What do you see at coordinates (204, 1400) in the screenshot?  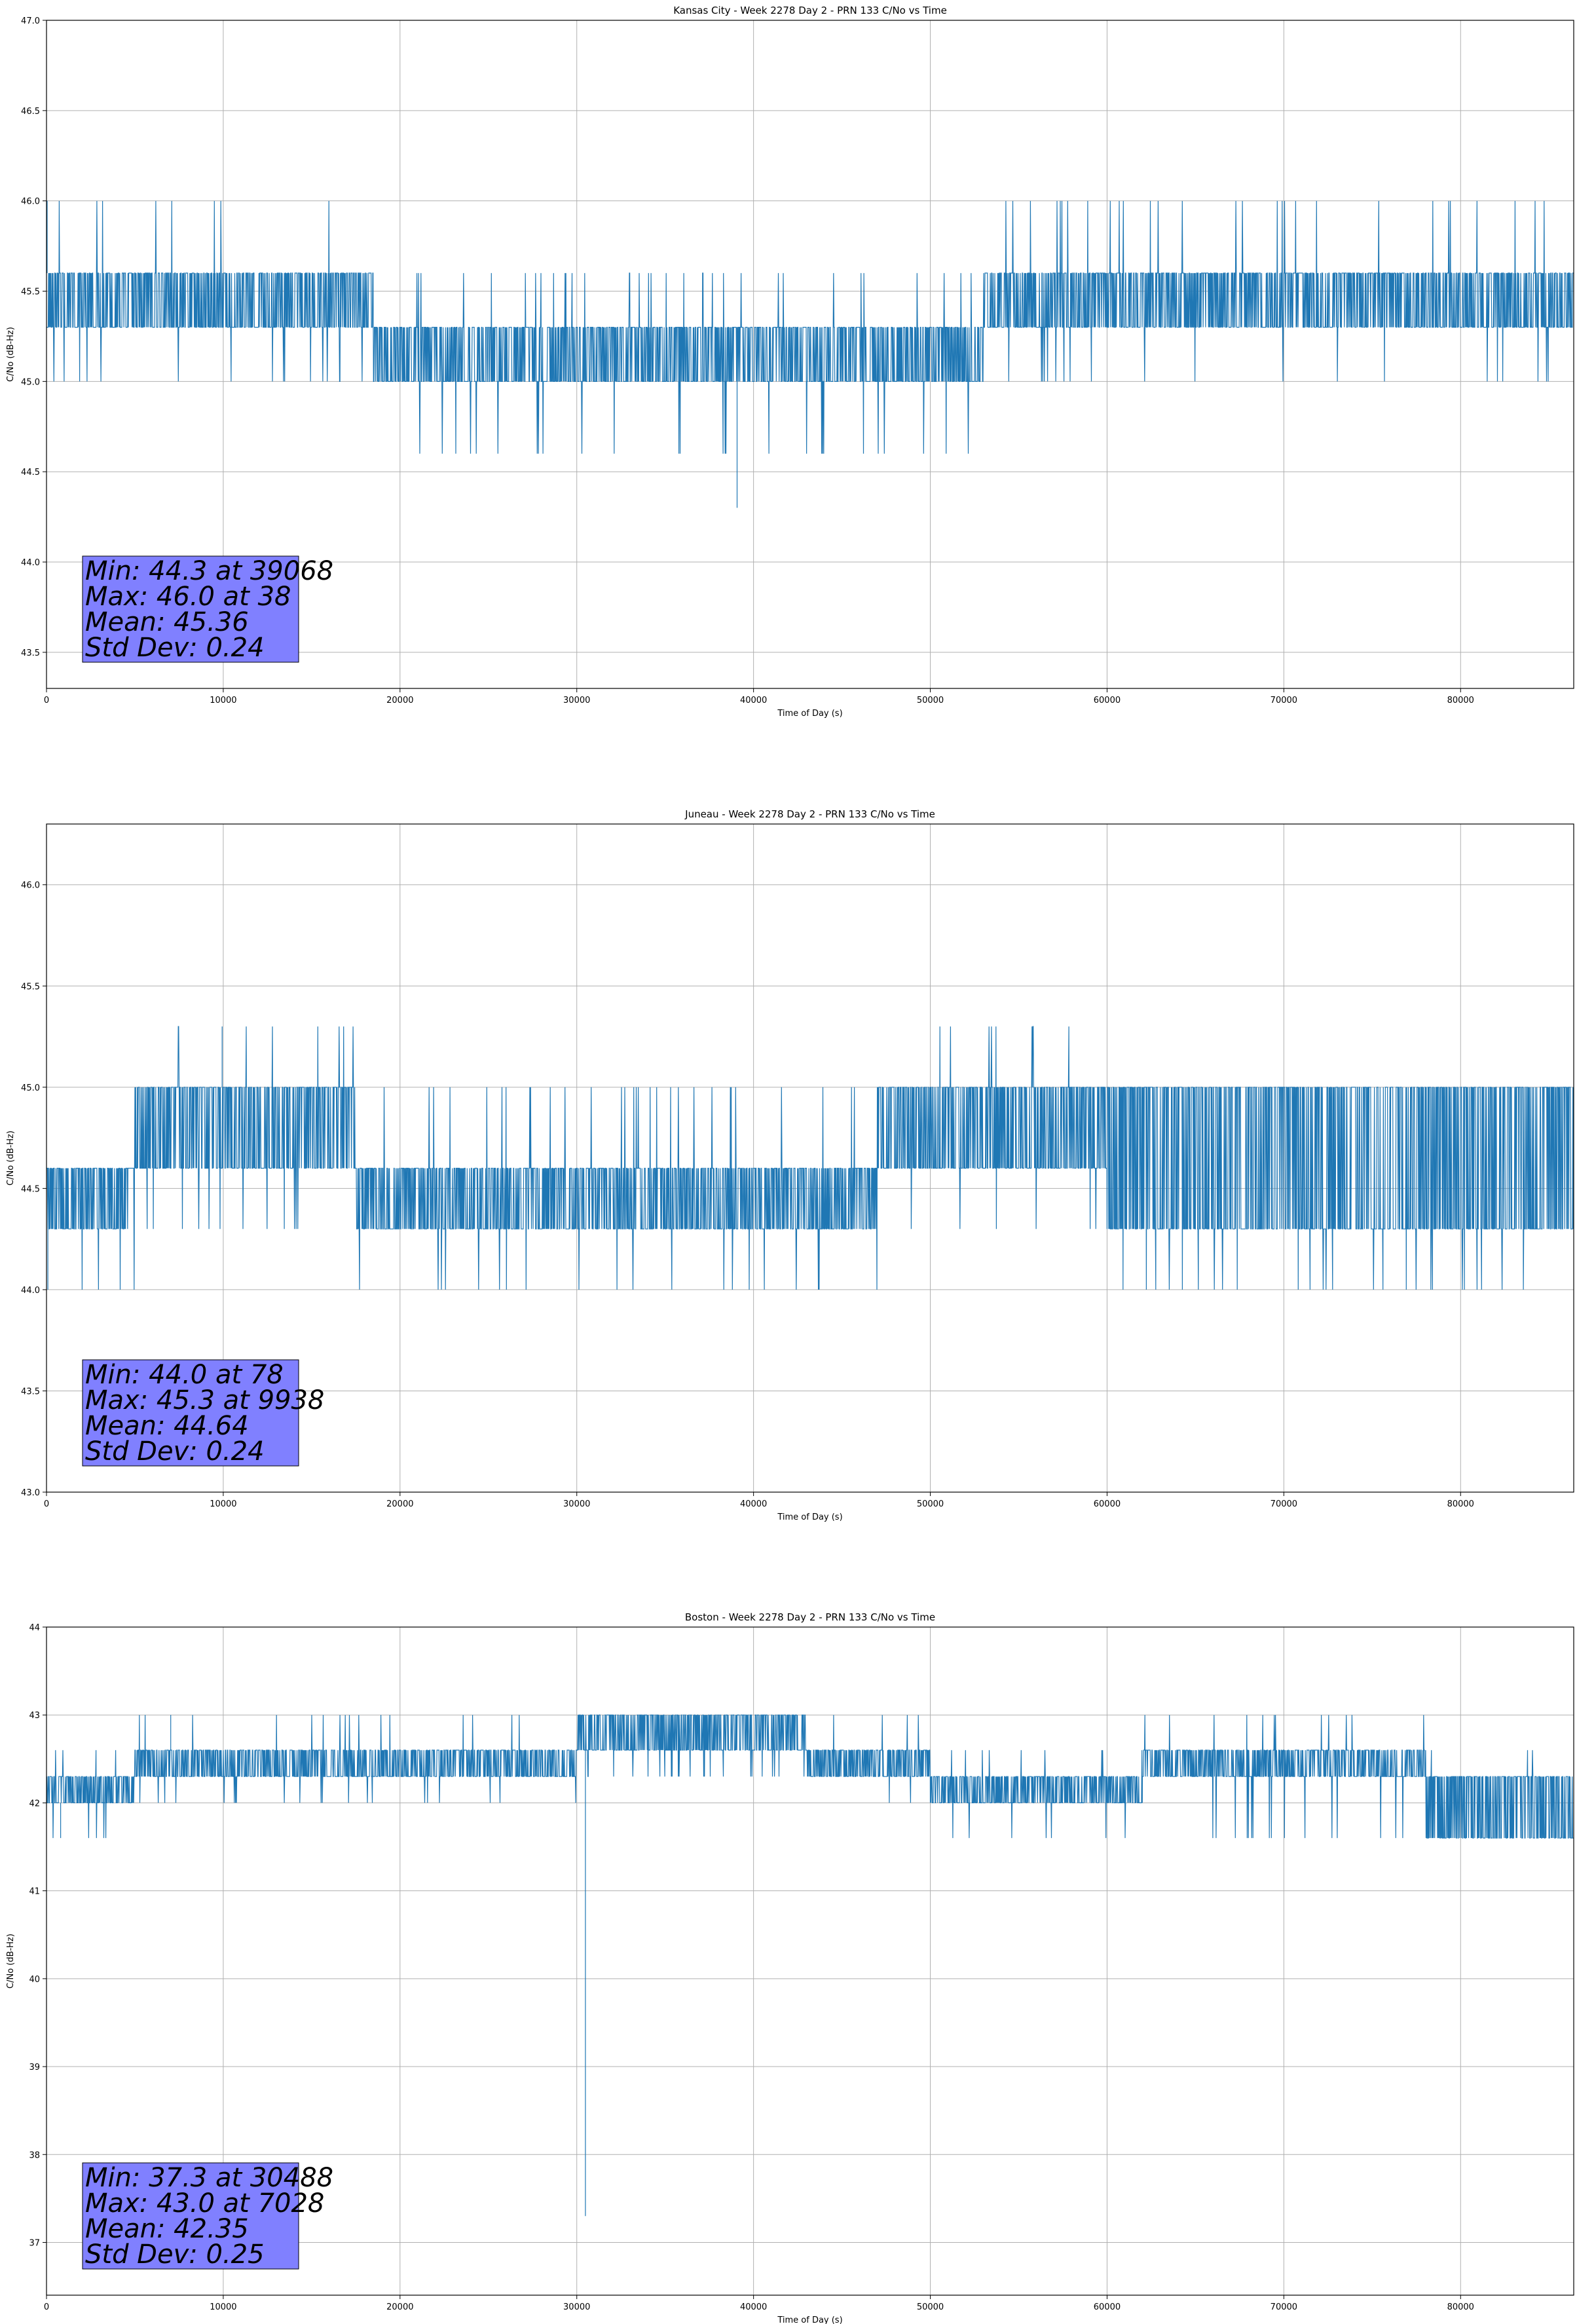 I see `stat-max: Max: 45.3 at 9938` at bounding box center [204, 1400].